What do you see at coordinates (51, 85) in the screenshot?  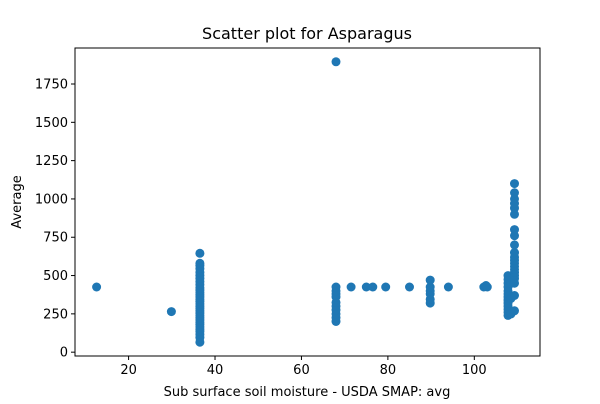 I see `y-tick-label: 1750` at bounding box center [51, 85].